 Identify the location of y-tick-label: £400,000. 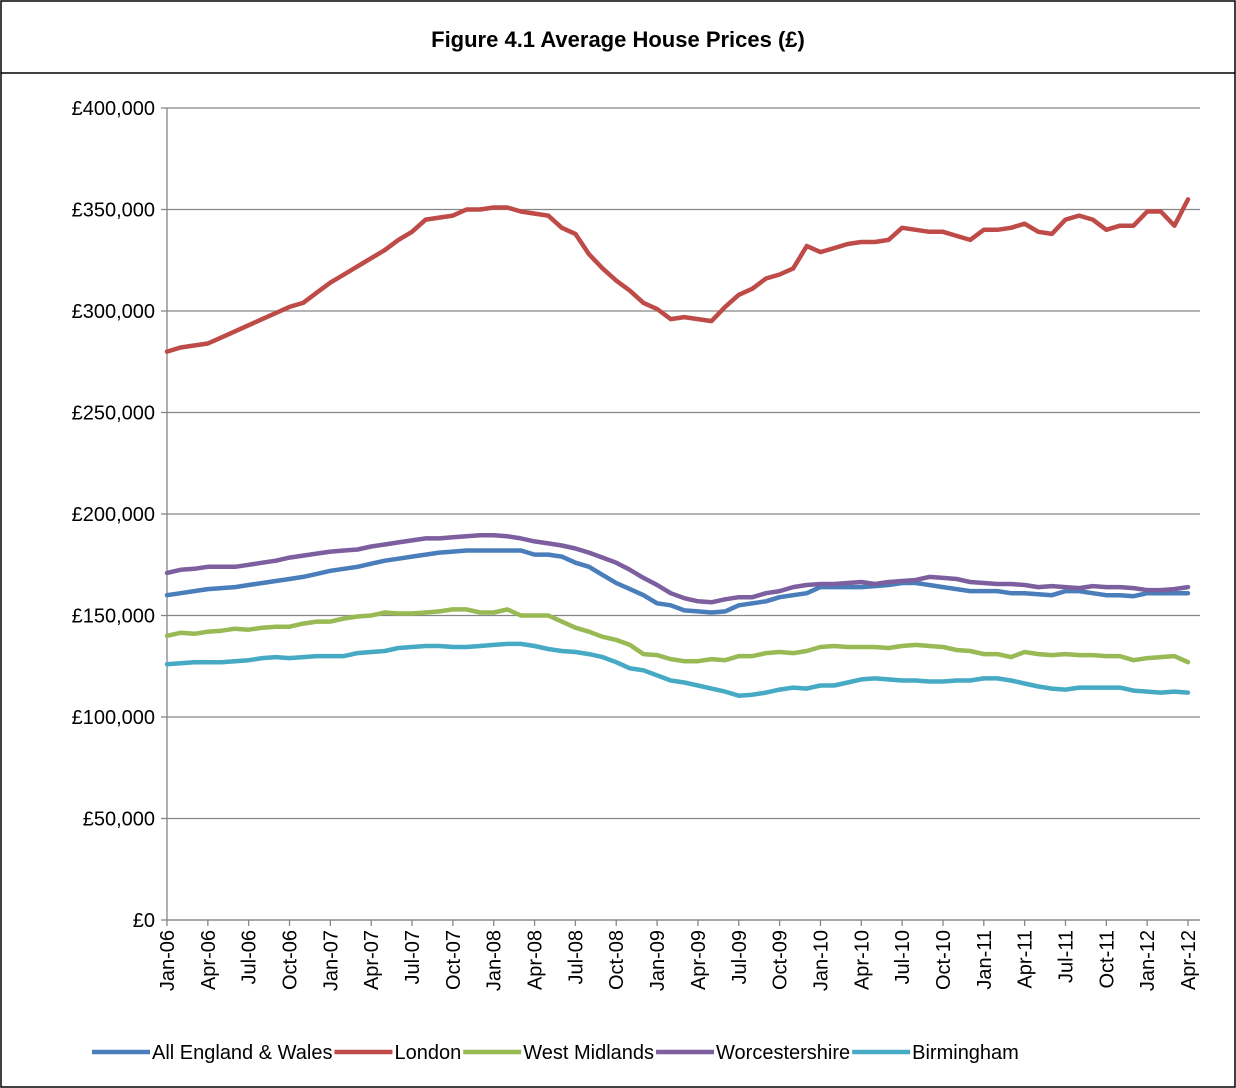
(113, 109).